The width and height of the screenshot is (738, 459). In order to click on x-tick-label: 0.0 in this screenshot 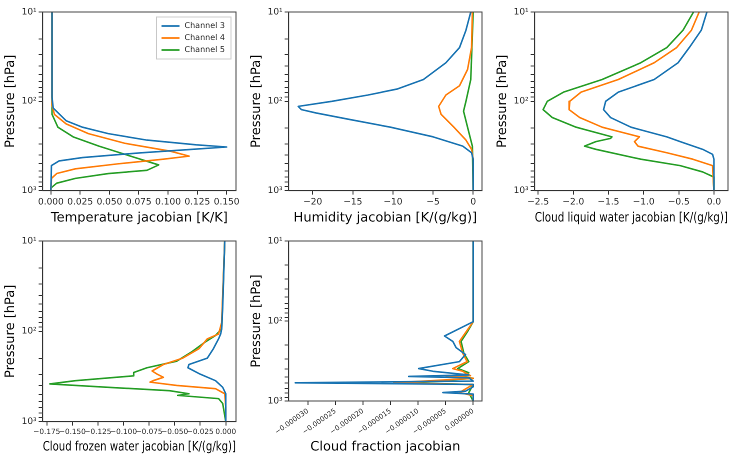, I will do `click(714, 202)`.